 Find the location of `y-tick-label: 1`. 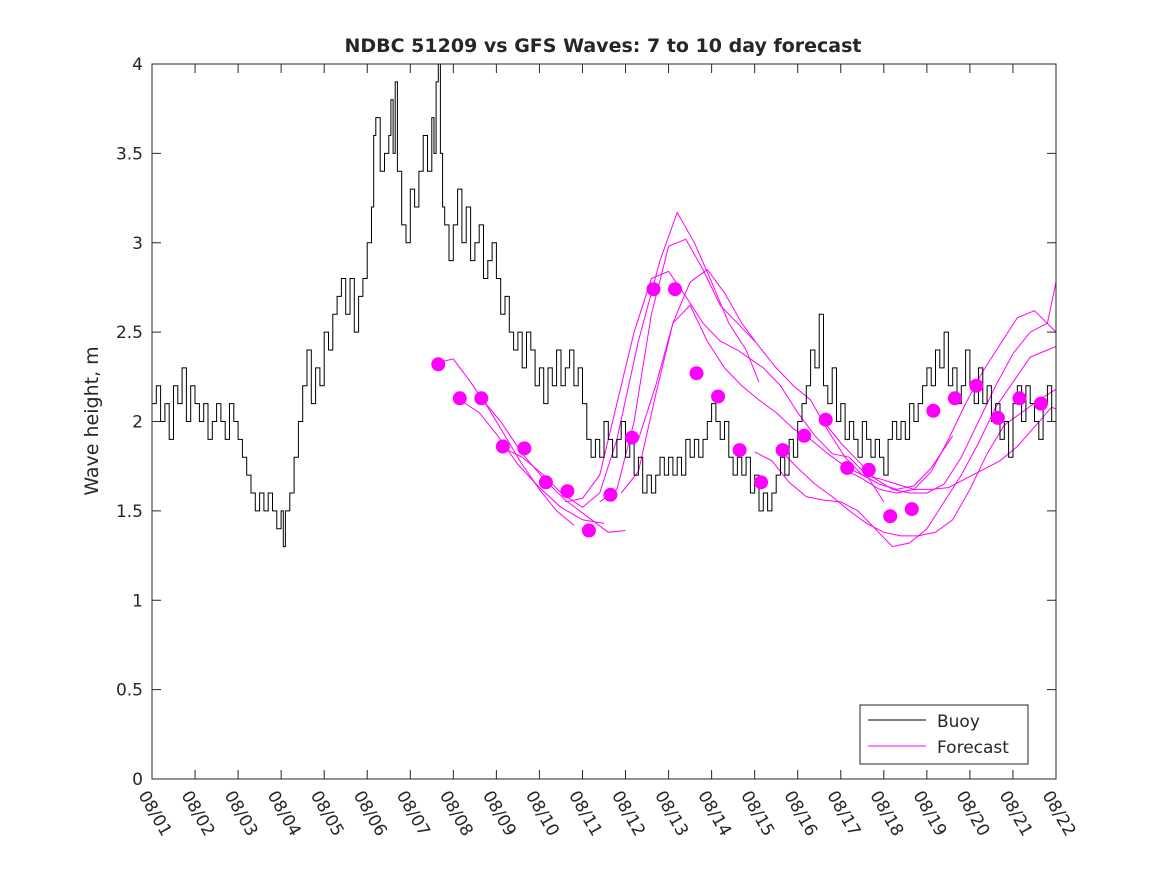

y-tick-label: 1 is located at coordinates (137, 601).